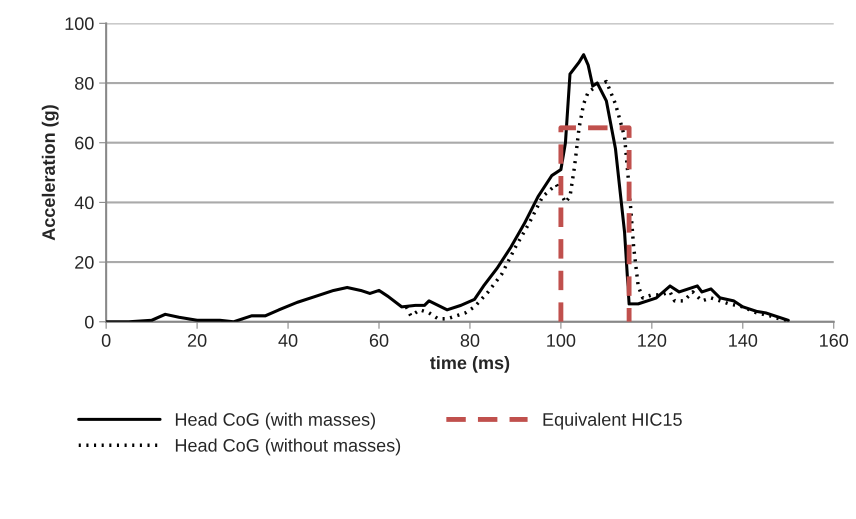 This screenshot has height=519, width=856. I want to click on x-tick-label: 160, so click(834, 340).